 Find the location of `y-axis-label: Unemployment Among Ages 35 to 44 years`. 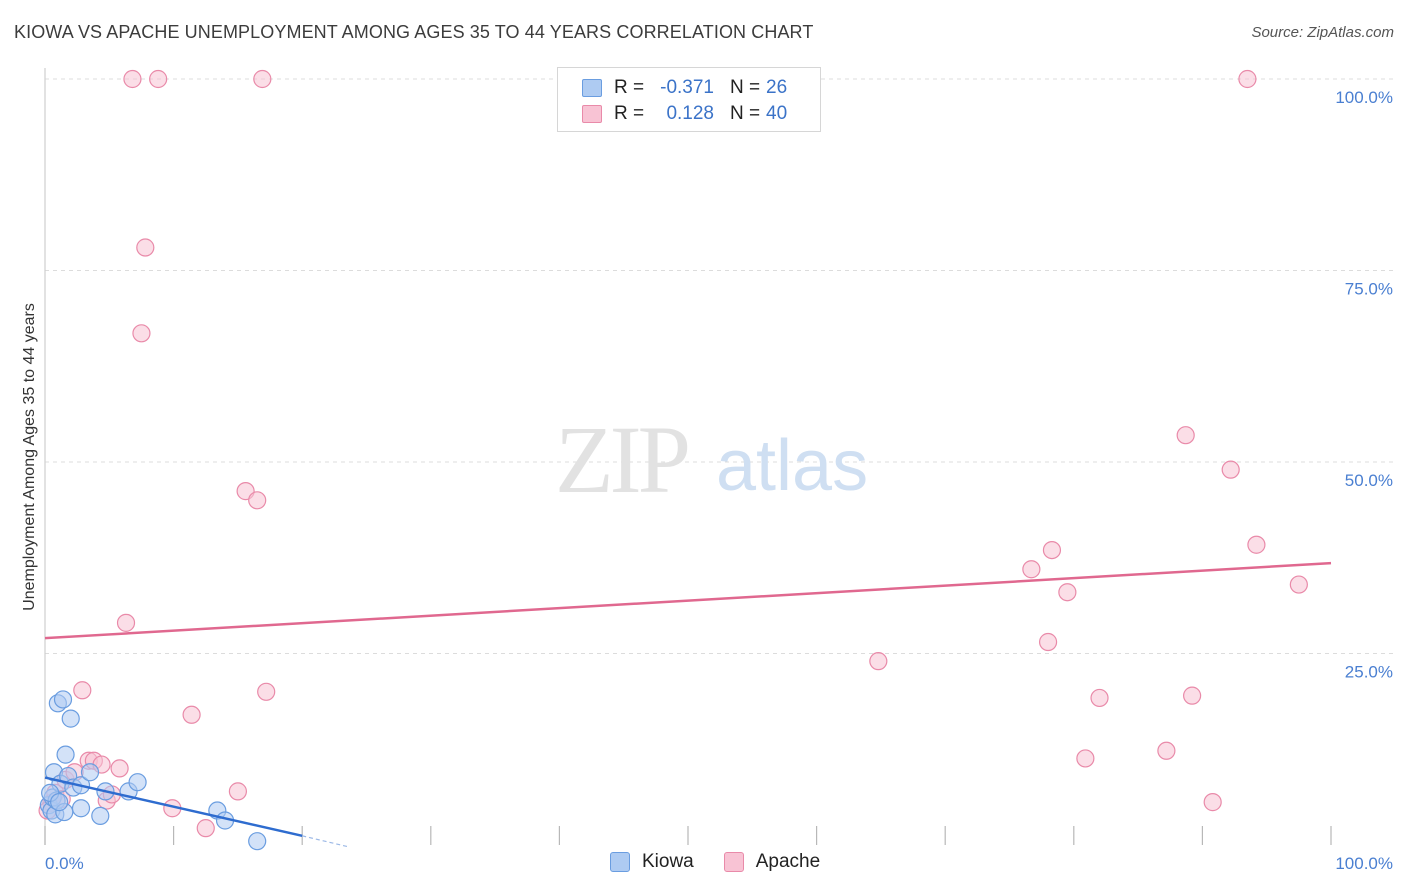

y-axis-label: Unemployment Among Ages 35 to 44 years is located at coordinates (29, 457).